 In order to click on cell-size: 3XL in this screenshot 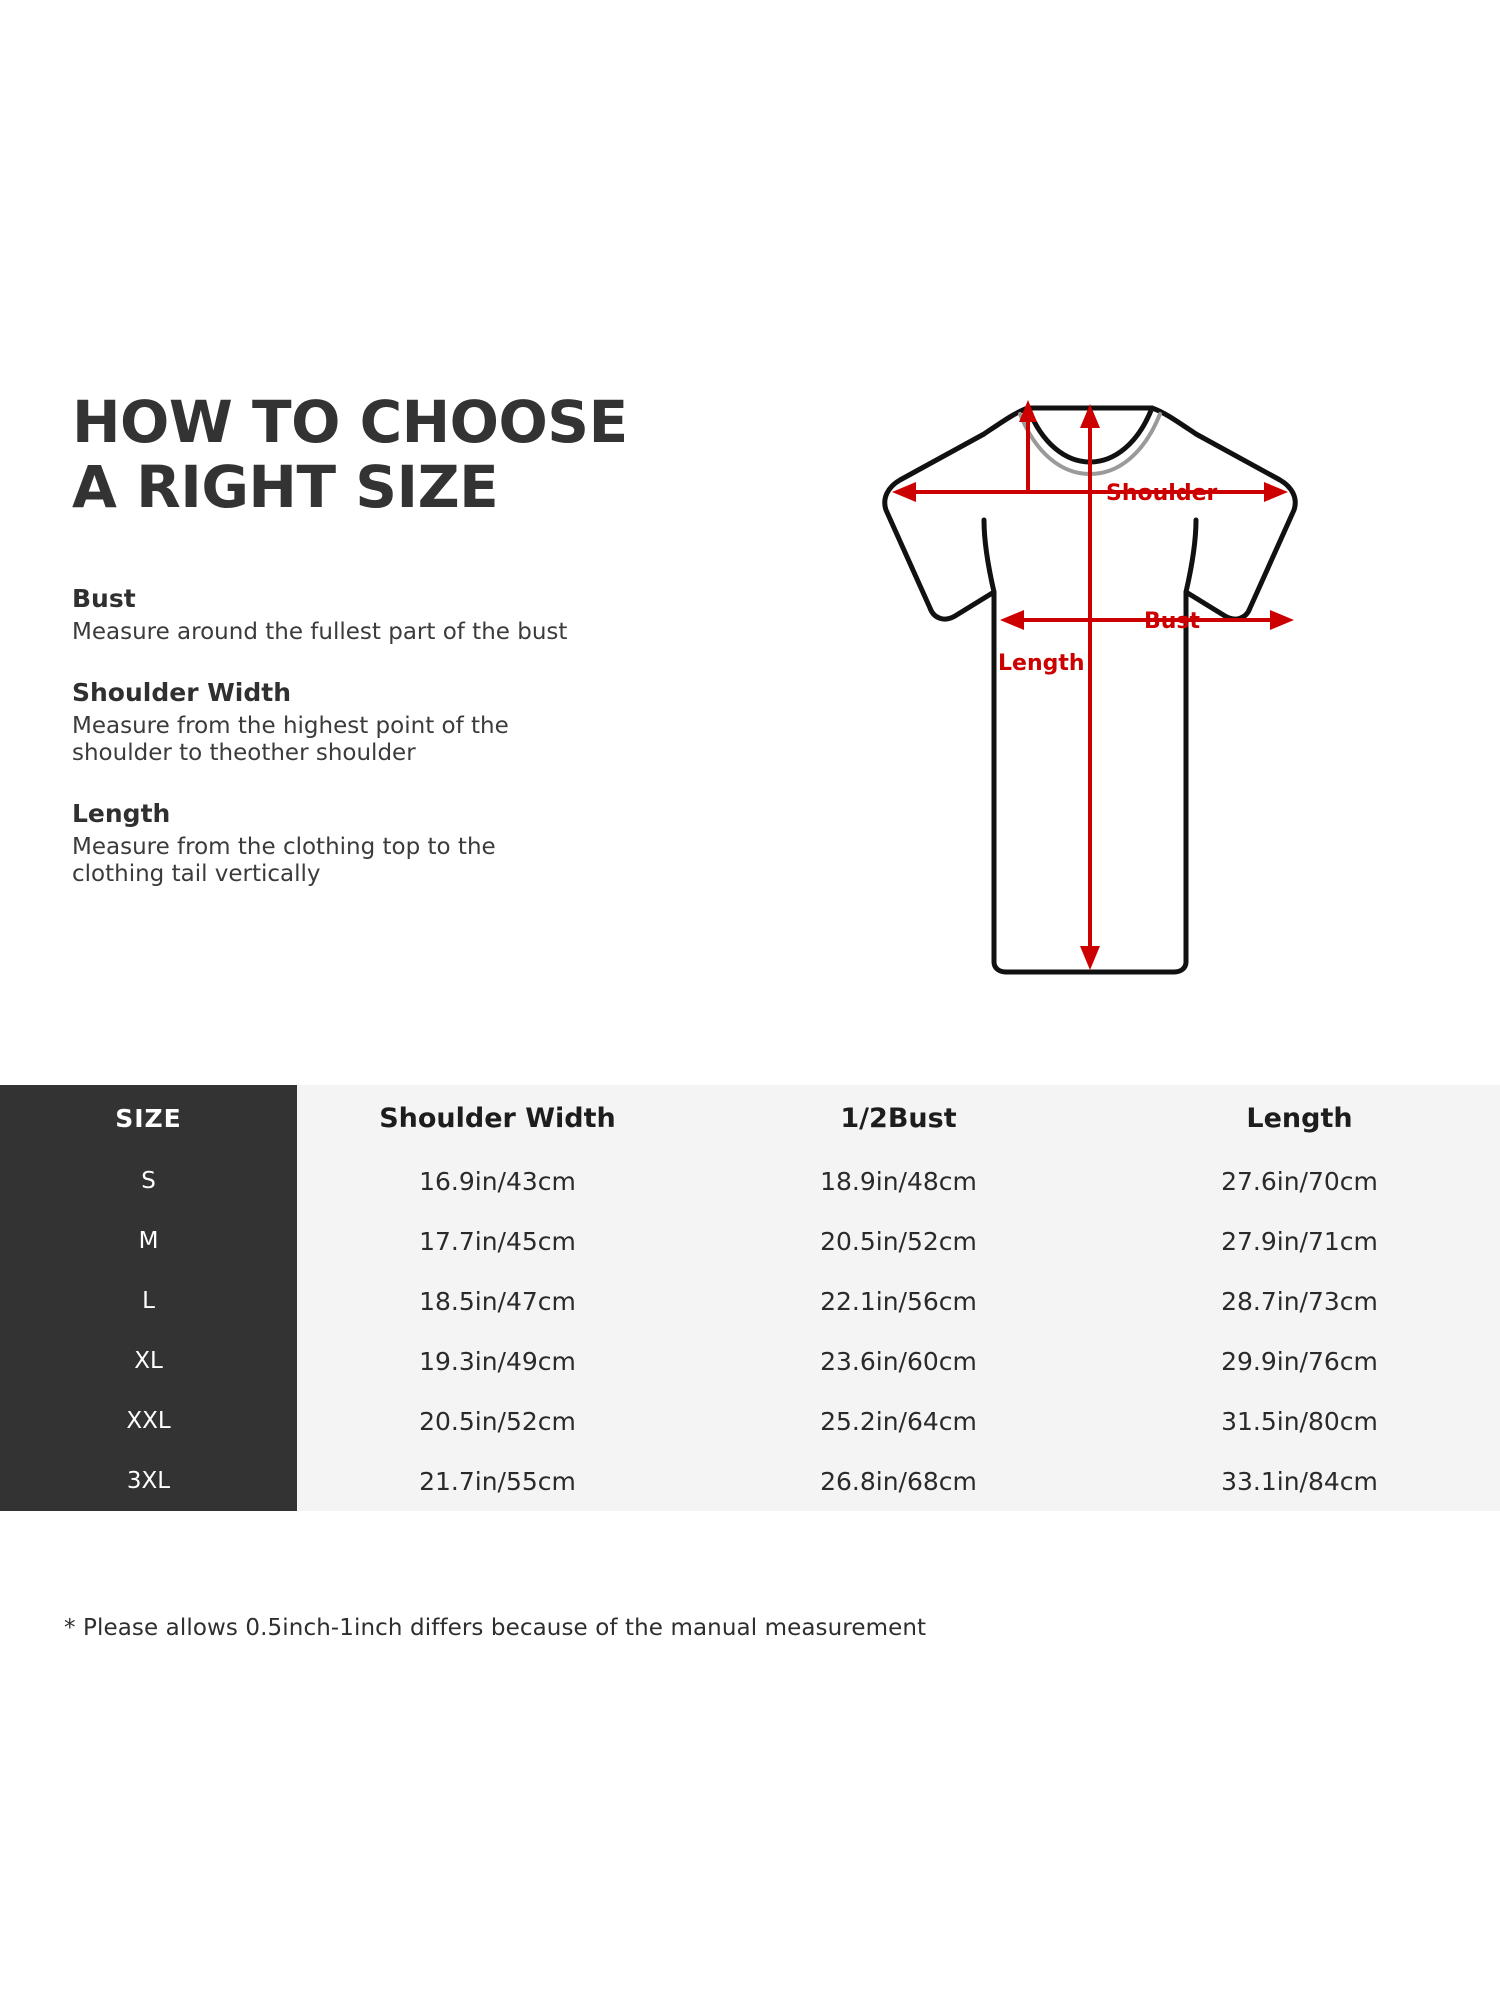, I will do `click(148, 1481)`.